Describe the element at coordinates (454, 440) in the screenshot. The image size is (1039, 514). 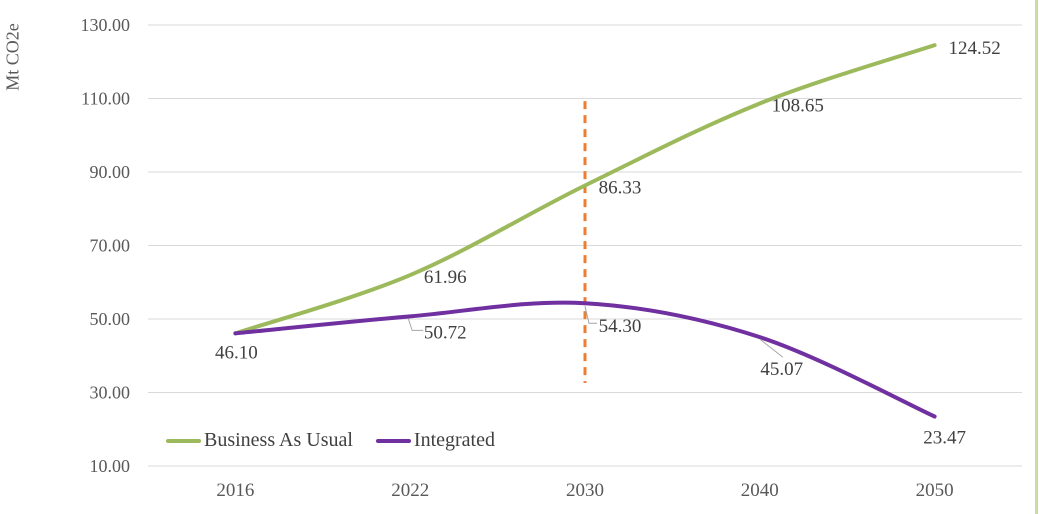
I see `legend-label-integrated: Integrated` at that location.